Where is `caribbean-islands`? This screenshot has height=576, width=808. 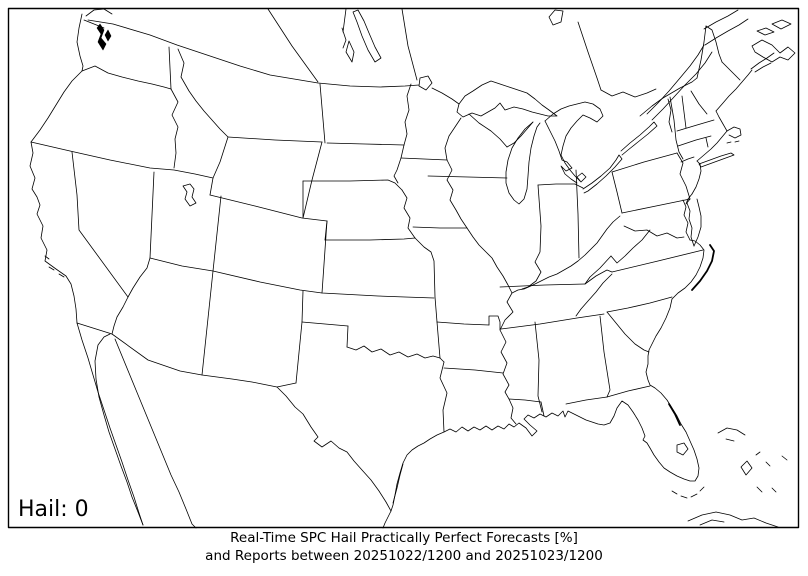
caribbean-islands is located at coordinates (737, 477).